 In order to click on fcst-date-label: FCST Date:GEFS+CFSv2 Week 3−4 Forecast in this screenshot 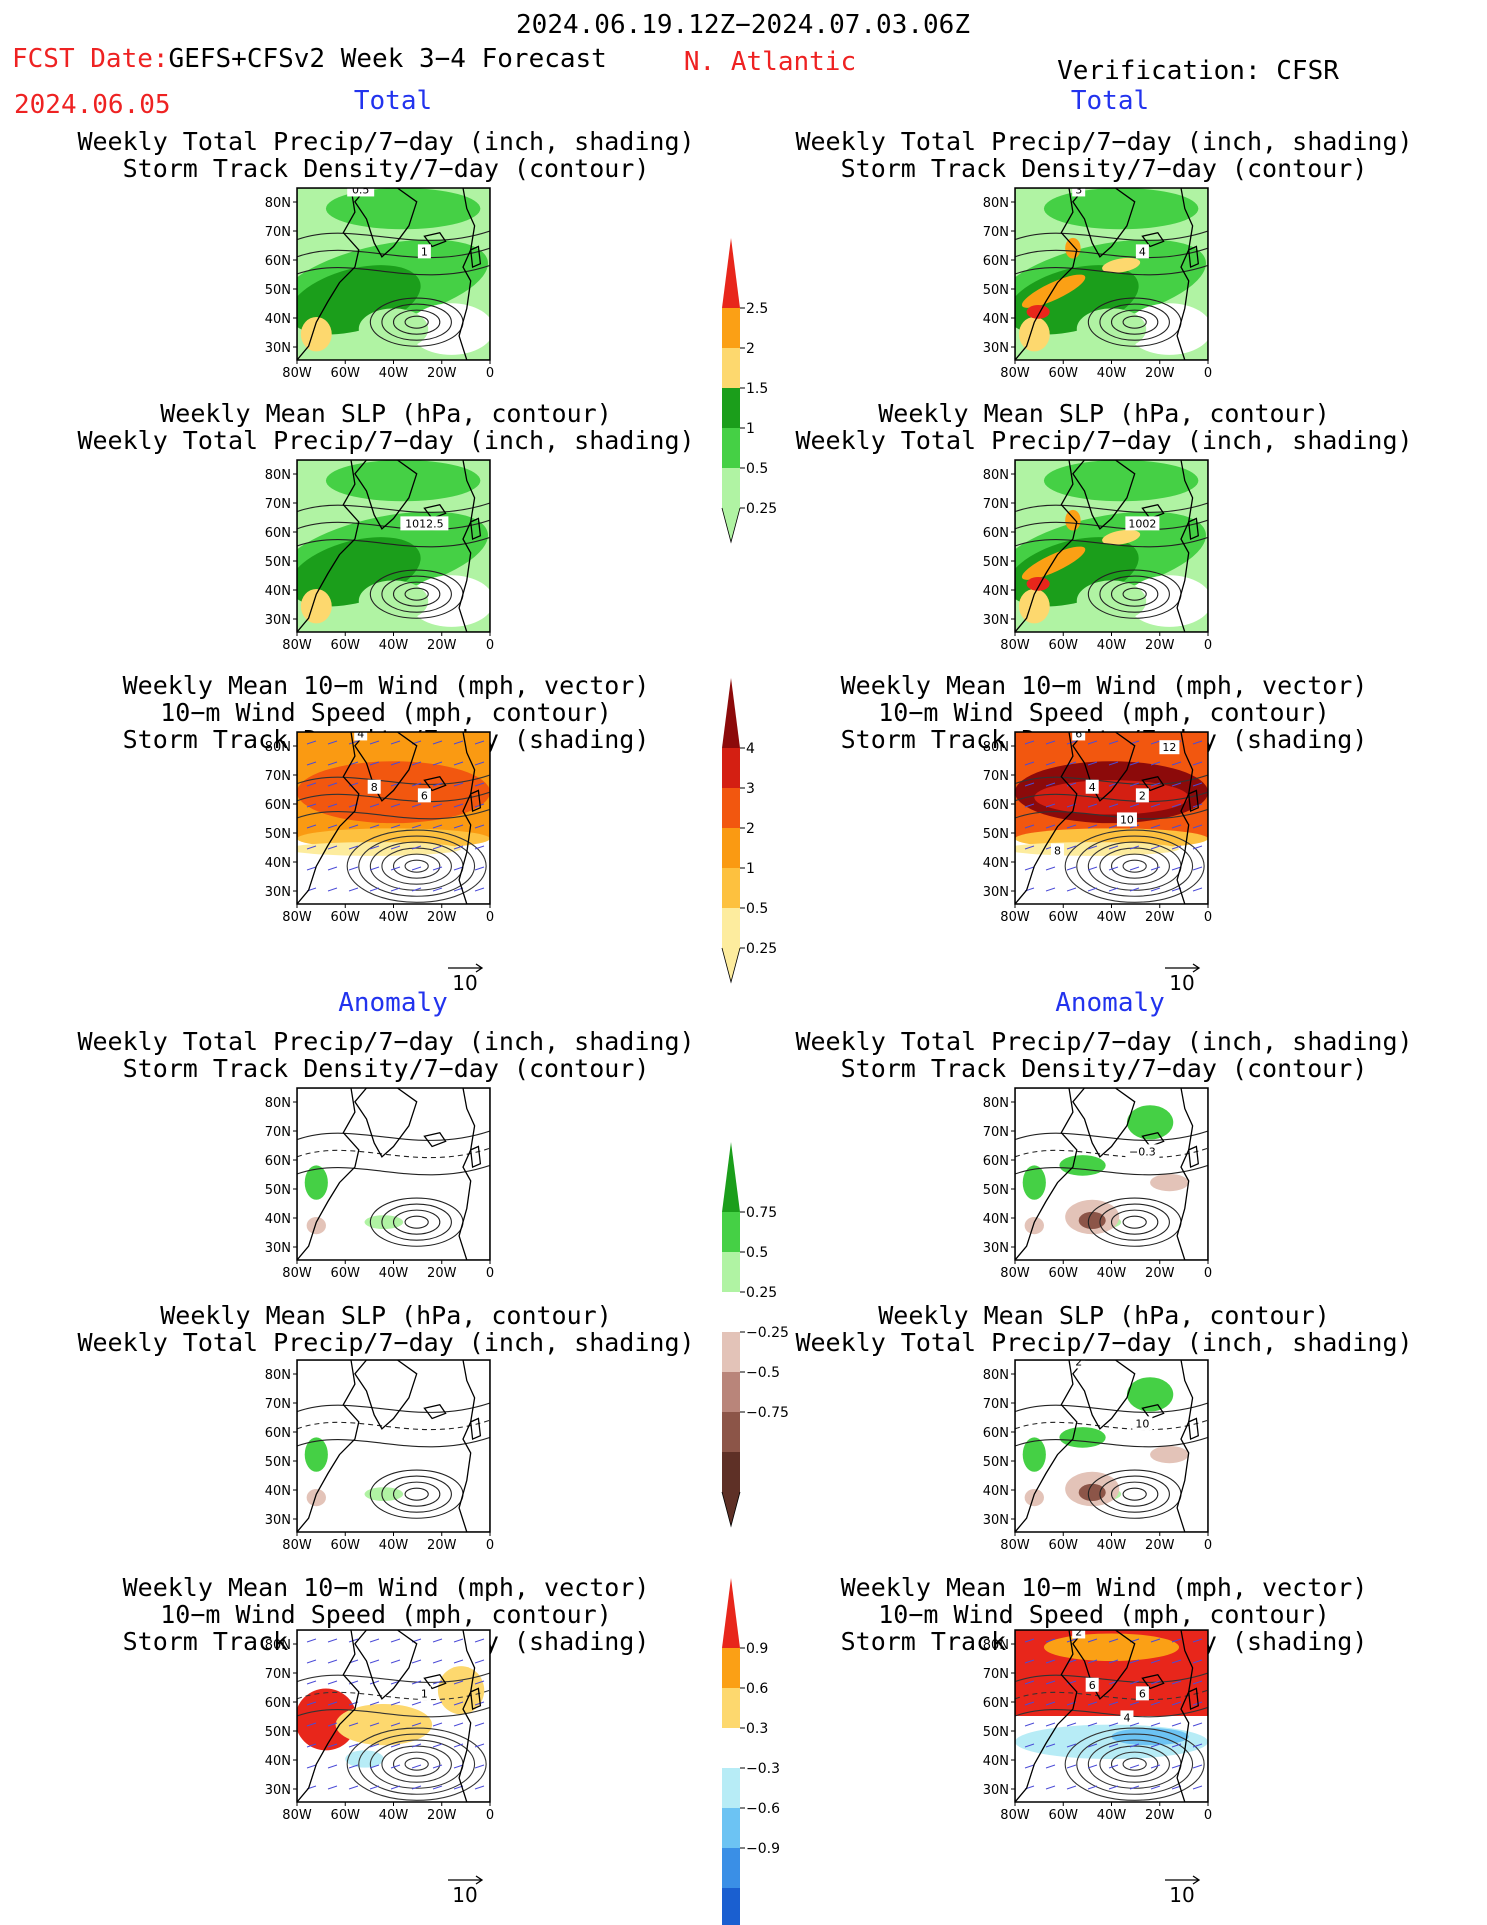, I will do `click(309, 59)`.